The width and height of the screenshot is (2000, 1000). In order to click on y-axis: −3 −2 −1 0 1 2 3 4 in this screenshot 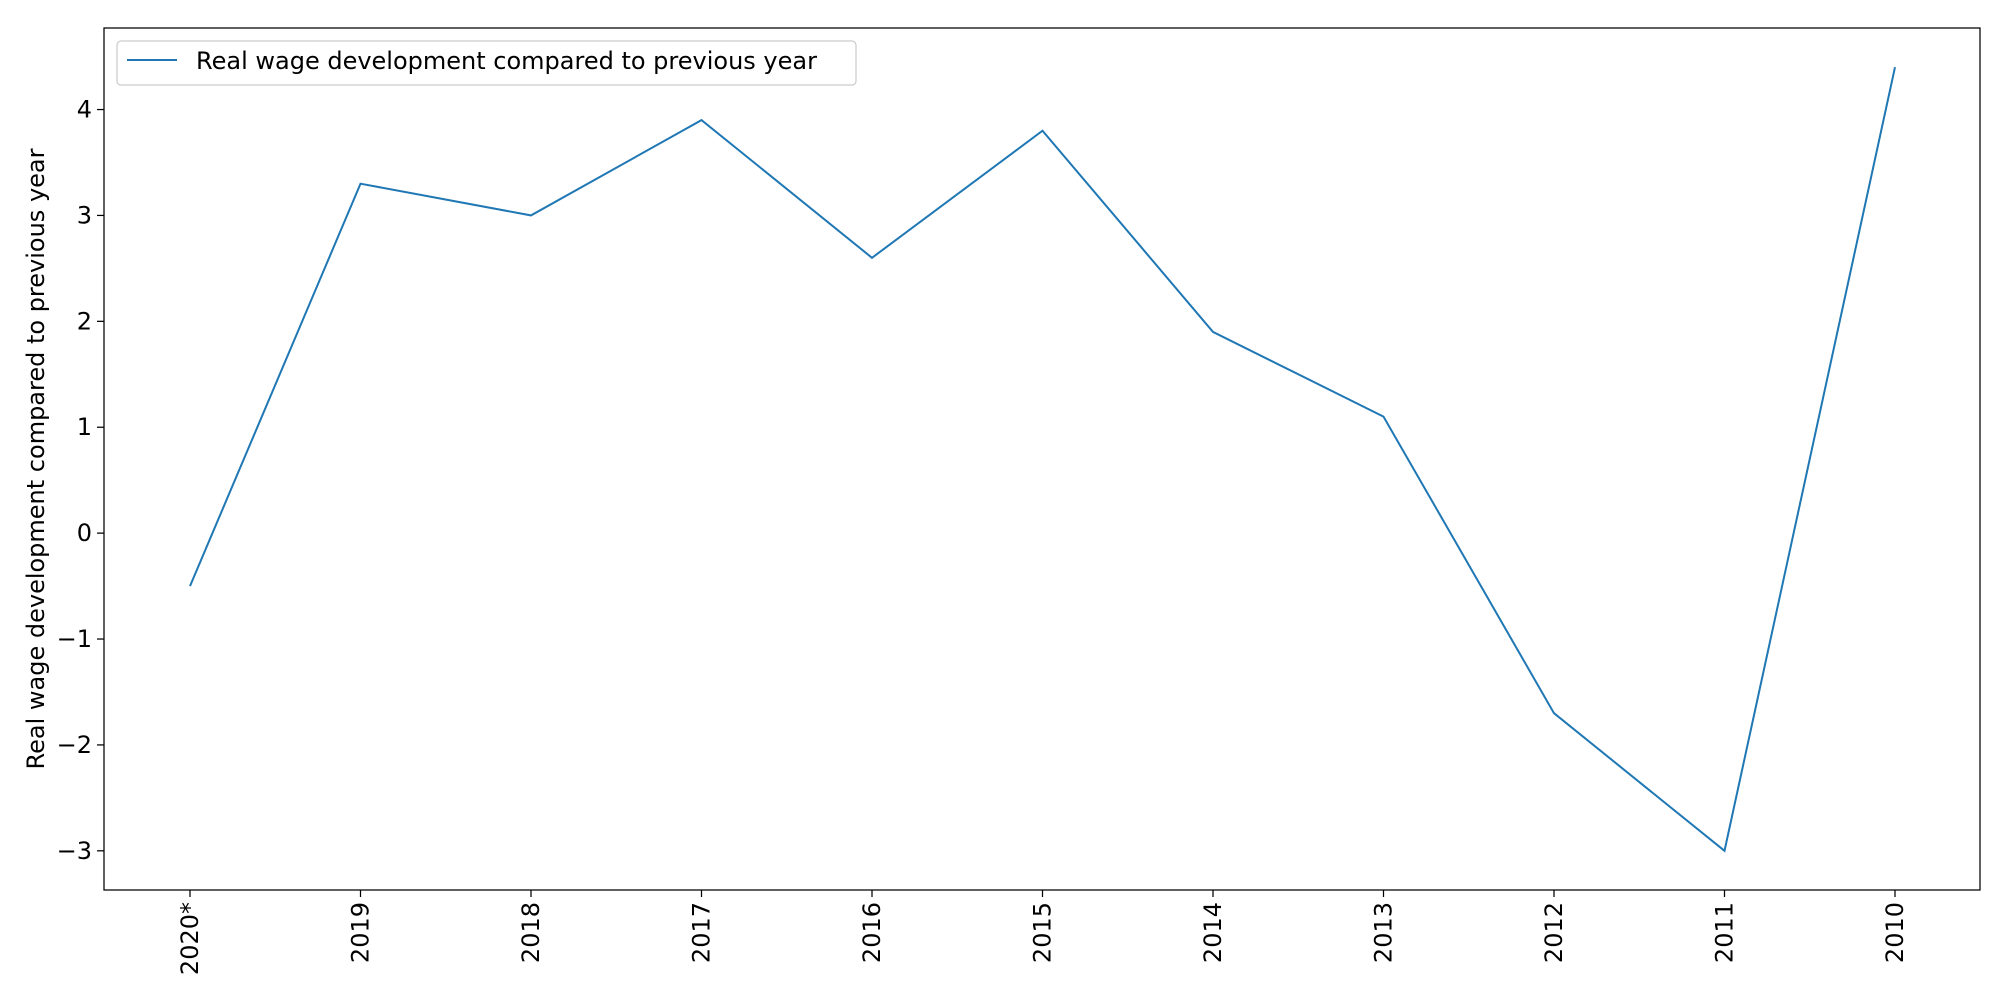, I will do `click(80, 480)`.